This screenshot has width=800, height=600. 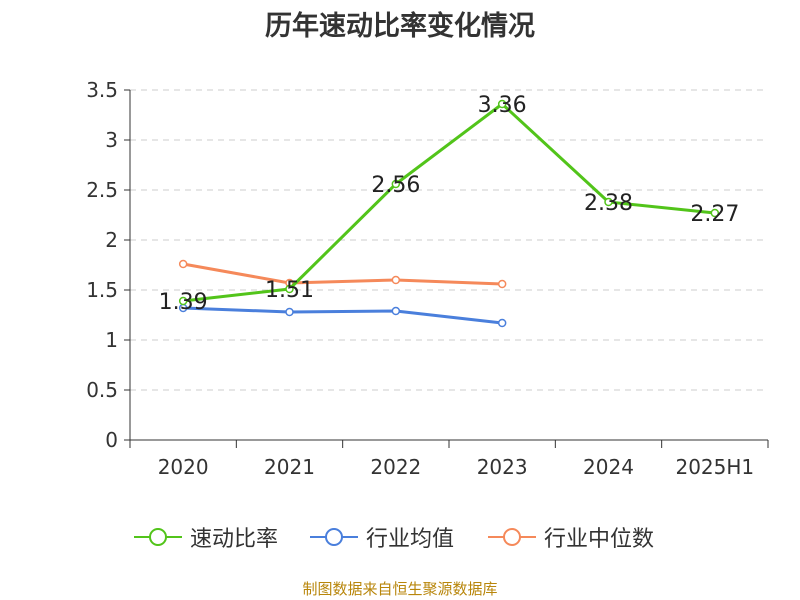 I want to click on legend-marker-industry-mean, so click(x=334, y=537).